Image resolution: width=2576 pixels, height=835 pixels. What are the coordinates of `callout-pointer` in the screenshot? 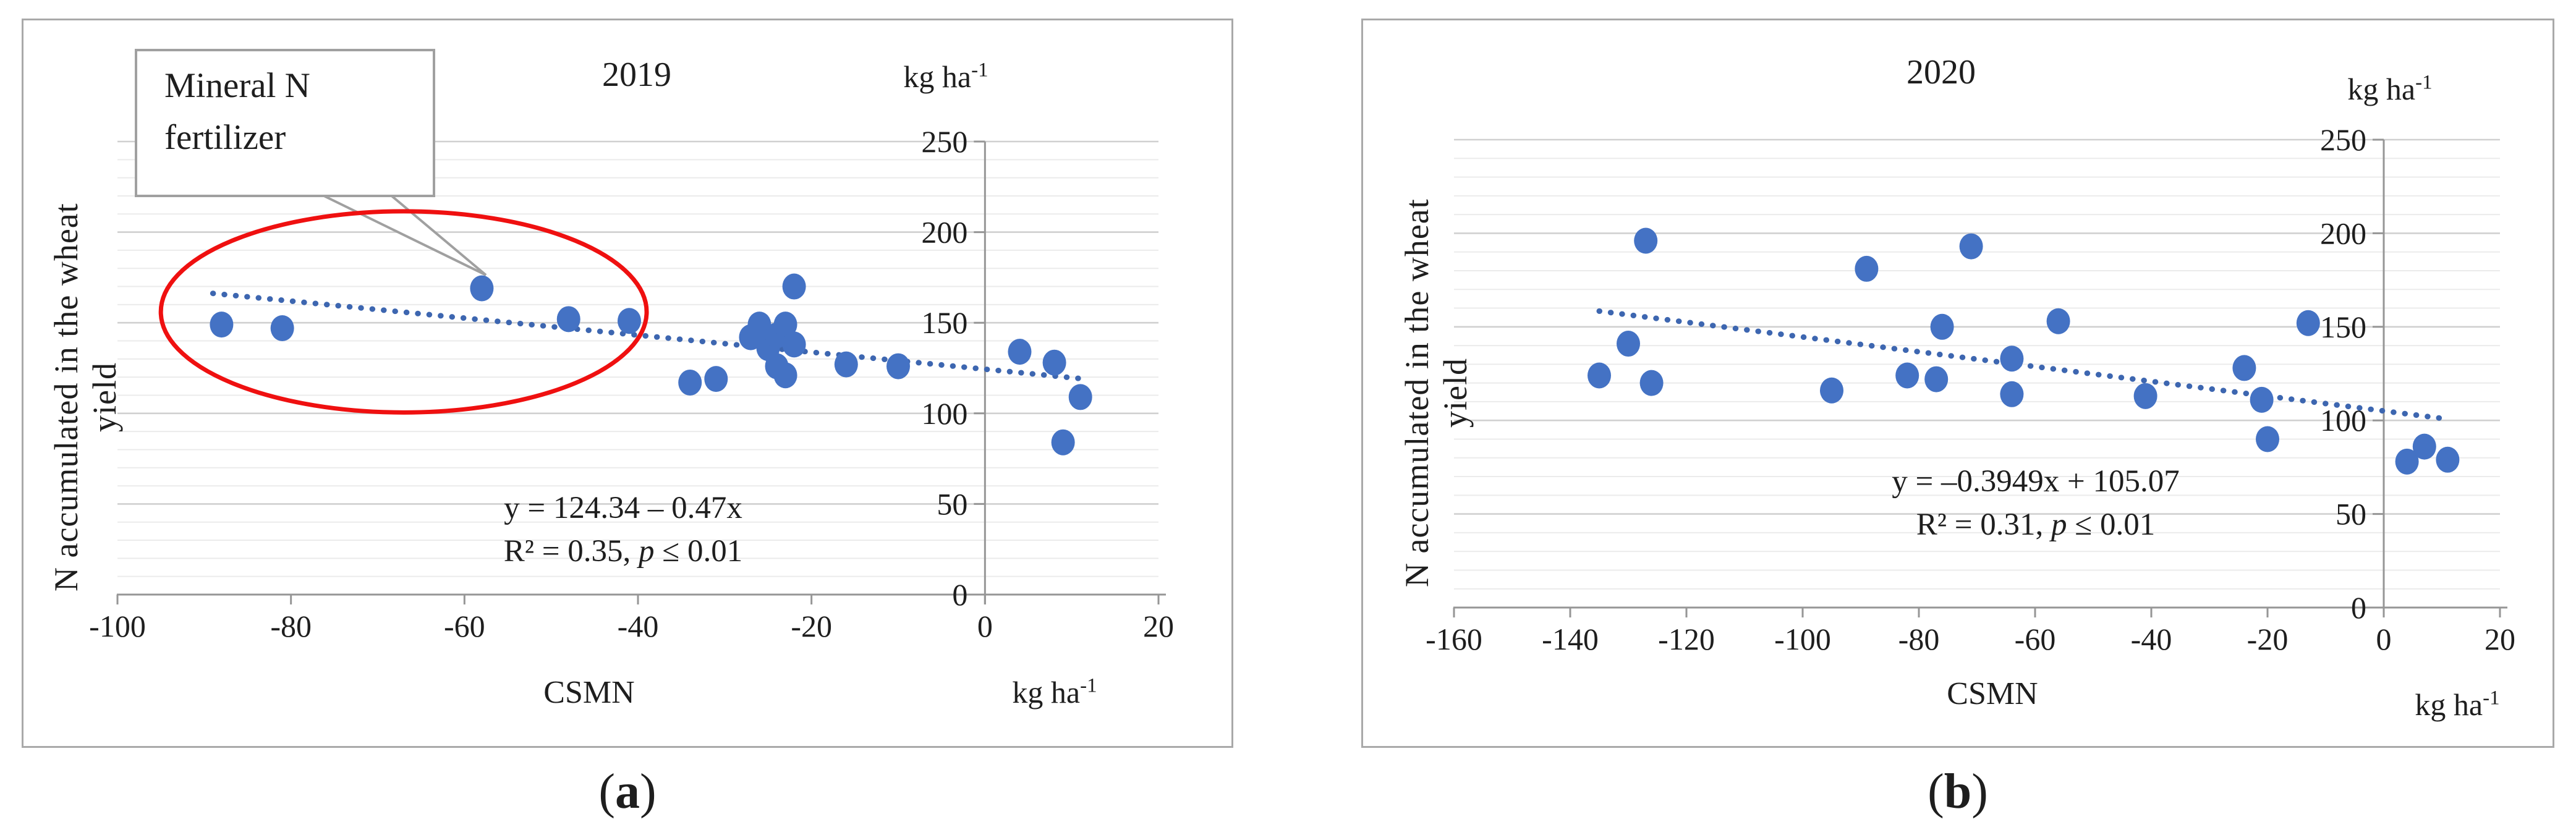 It's located at (403, 234).